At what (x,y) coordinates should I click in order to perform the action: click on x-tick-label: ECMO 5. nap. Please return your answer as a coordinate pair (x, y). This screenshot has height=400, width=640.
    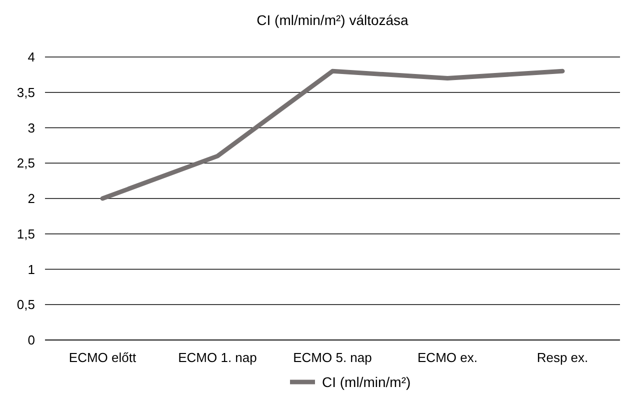
    Looking at the image, I should click on (332, 357).